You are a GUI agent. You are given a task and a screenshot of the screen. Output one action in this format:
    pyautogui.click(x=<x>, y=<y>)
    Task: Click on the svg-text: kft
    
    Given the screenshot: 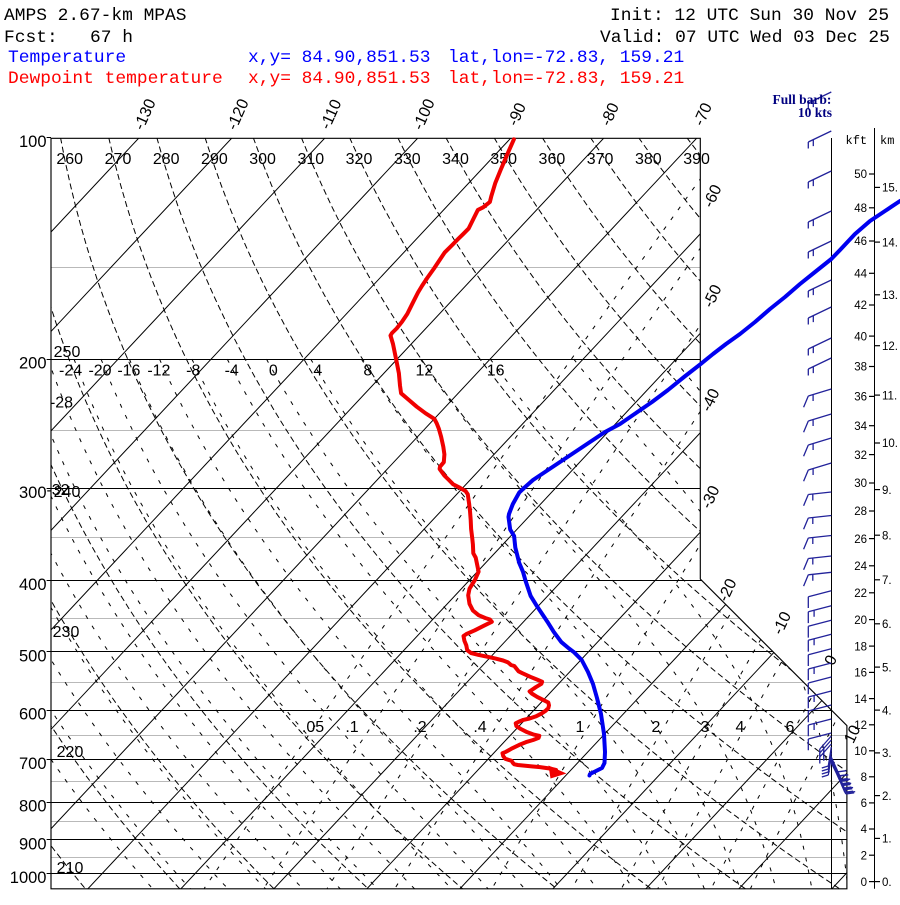 What is the action you would take?
    pyautogui.click(x=857, y=141)
    